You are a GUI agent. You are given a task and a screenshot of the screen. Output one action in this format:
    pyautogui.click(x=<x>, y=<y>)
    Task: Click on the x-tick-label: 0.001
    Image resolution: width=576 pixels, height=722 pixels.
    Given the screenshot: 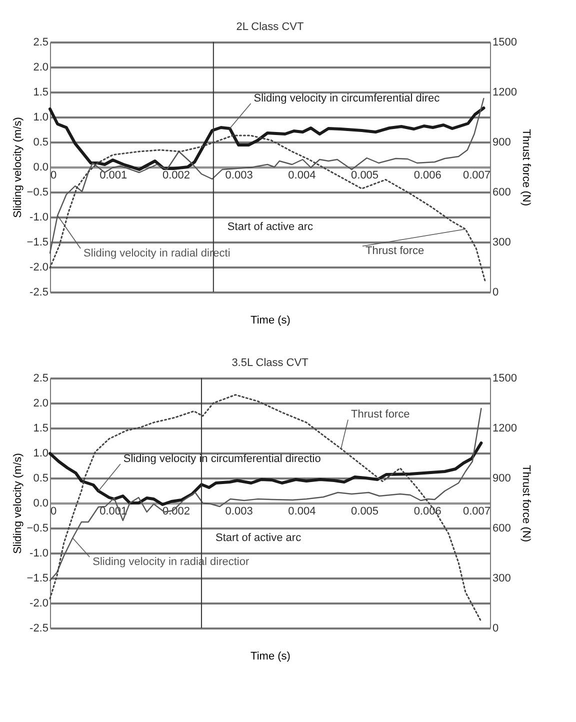 What is the action you would take?
    pyautogui.click(x=114, y=176)
    